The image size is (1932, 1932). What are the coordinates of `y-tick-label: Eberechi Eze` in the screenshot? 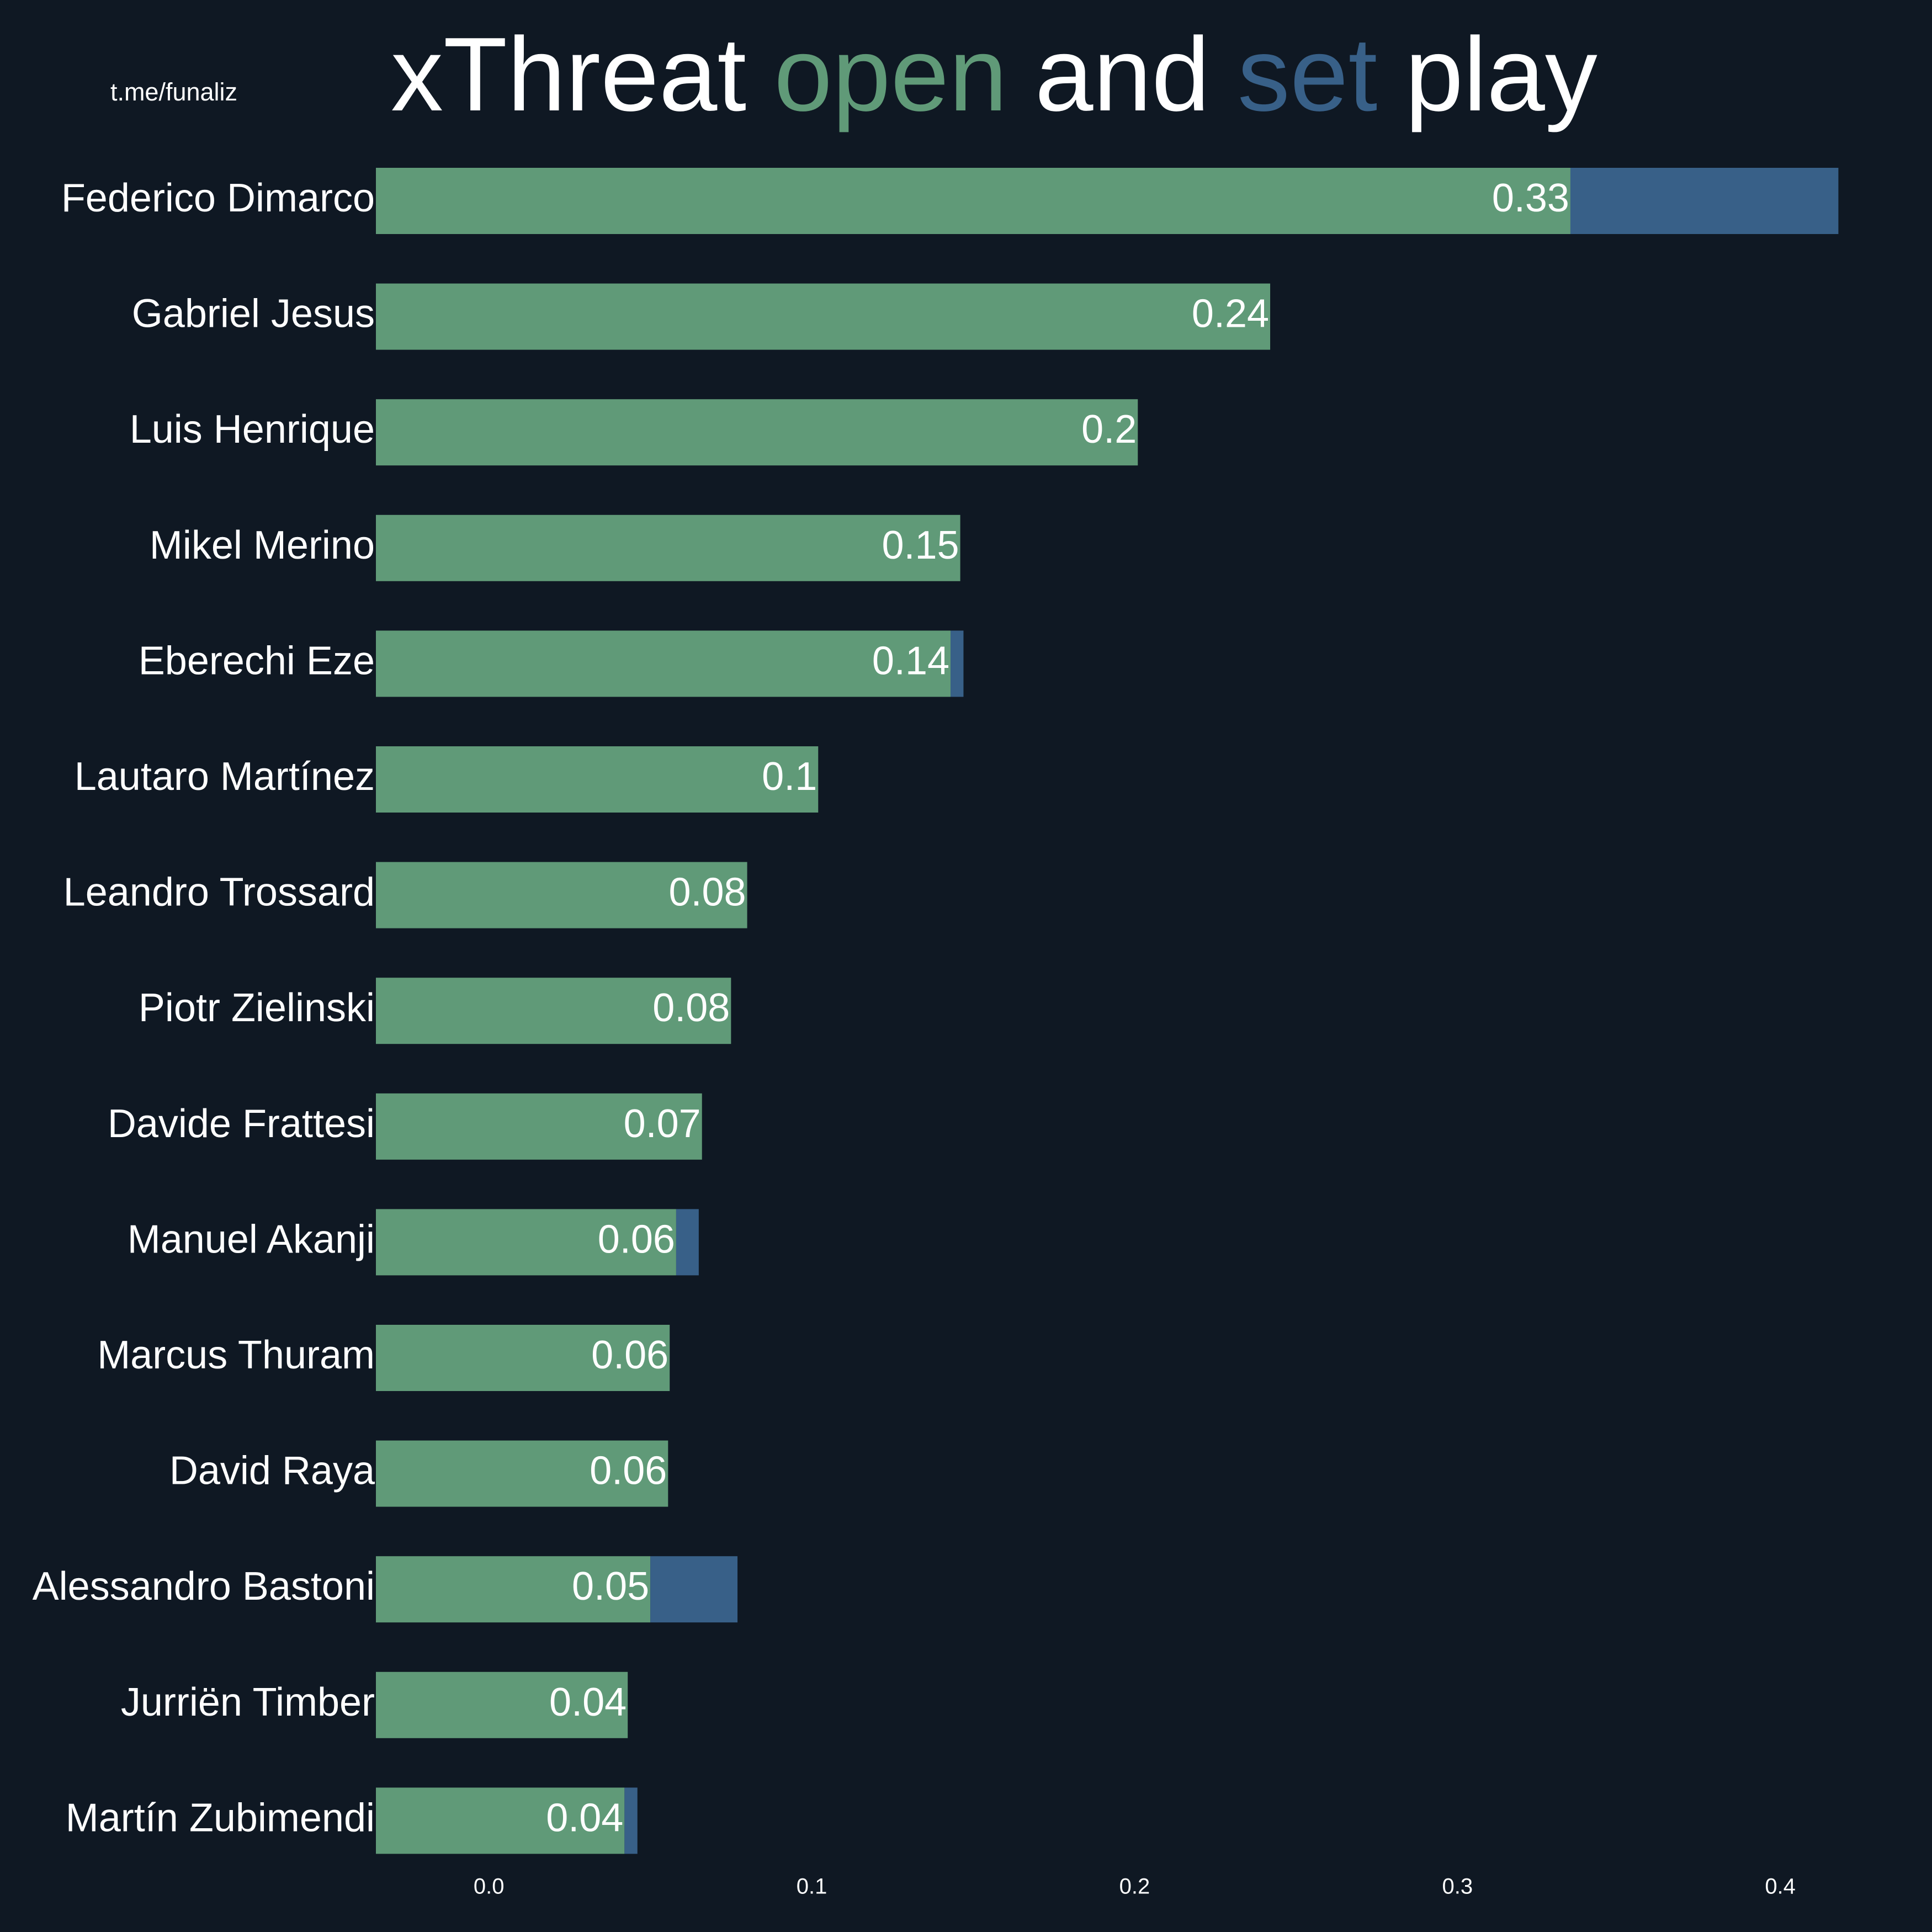 It's located at (257, 661).